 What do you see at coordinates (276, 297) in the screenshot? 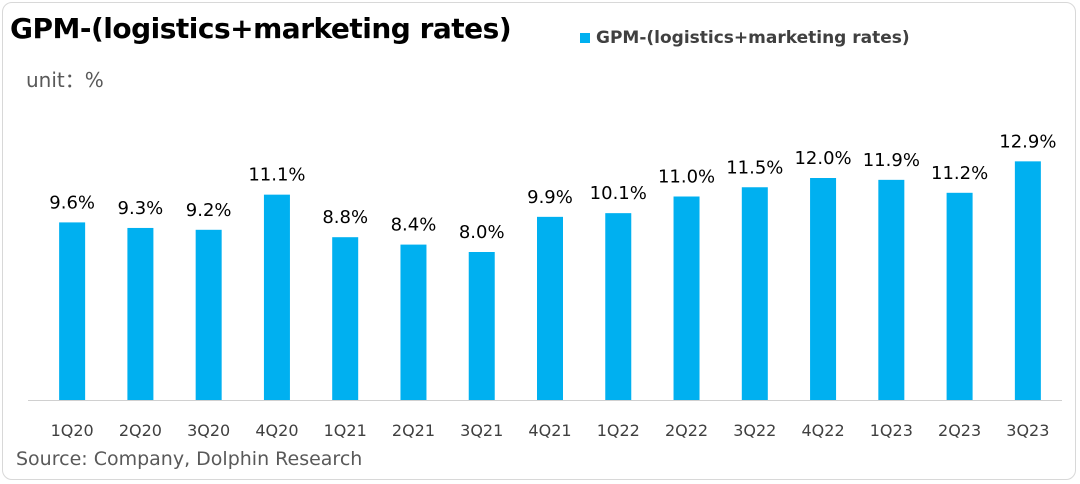
I see `bar-4Q20` at bounding box center [276, 297].